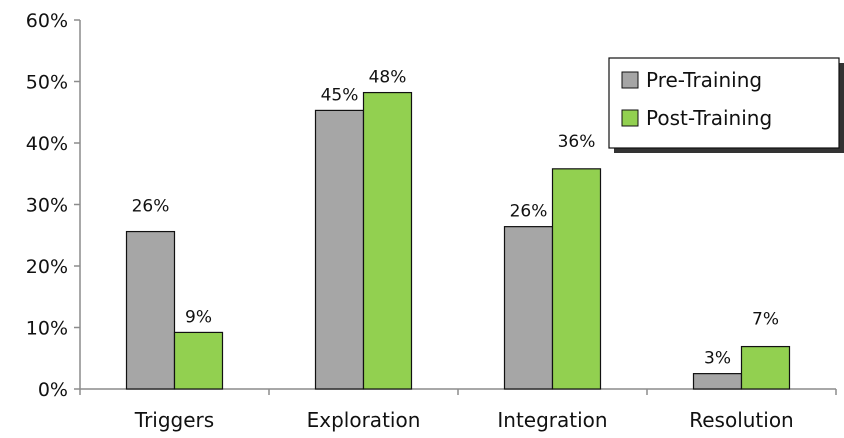 Image resolution: width=844 pixels, height=438 pixels. What do you see at coordinates (198, 317) in the screenshot?
I see `data-label: 9%` at bounding box center [198, 317].